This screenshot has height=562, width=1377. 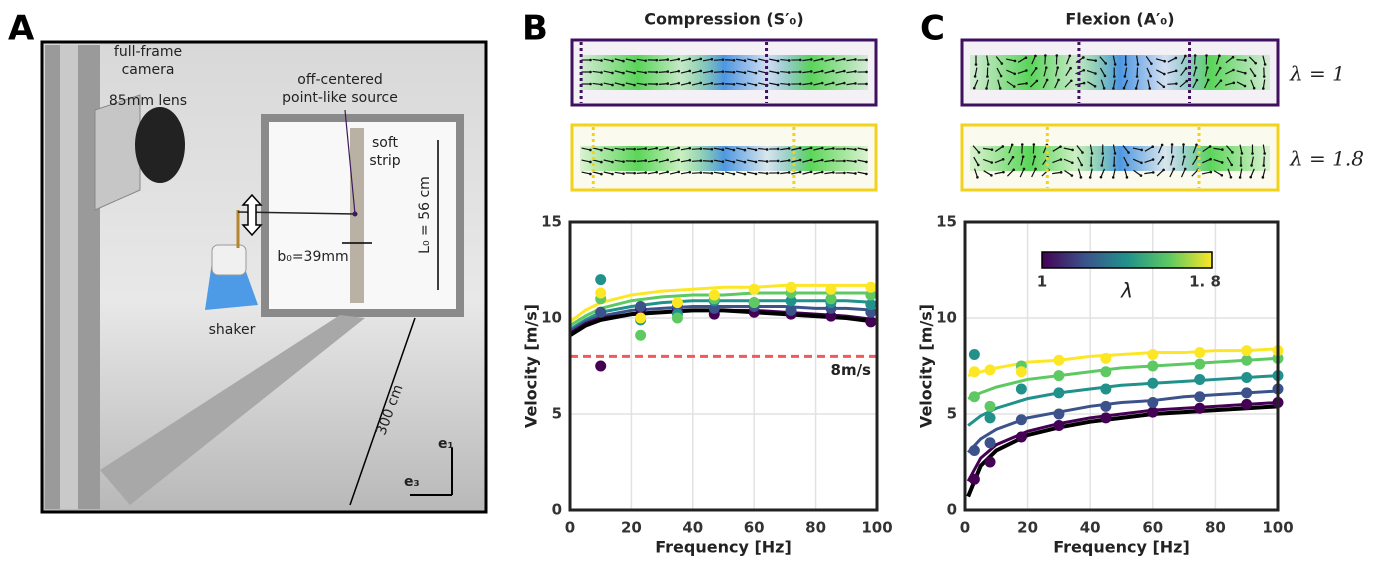 What do you see at coordinates (1215, 528) in the screenshot?
I see `x-tick-label: 80` at bounding box center [1215, 528].